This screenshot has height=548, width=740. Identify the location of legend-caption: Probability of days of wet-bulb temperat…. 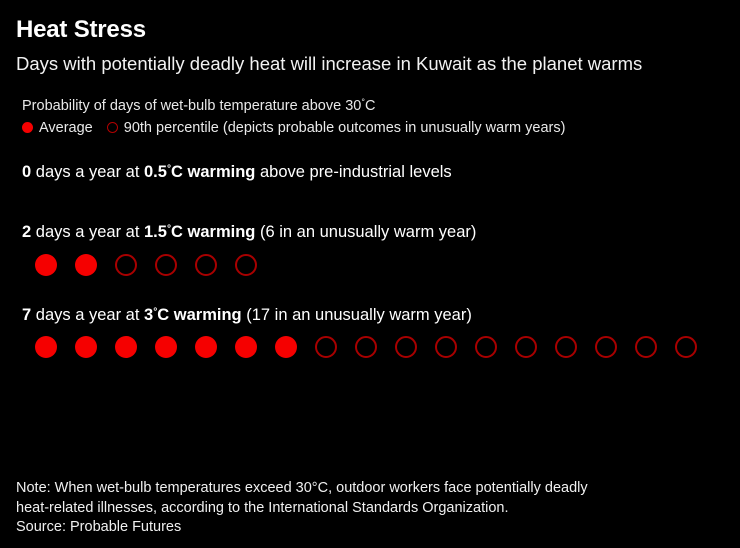
(370, 106).